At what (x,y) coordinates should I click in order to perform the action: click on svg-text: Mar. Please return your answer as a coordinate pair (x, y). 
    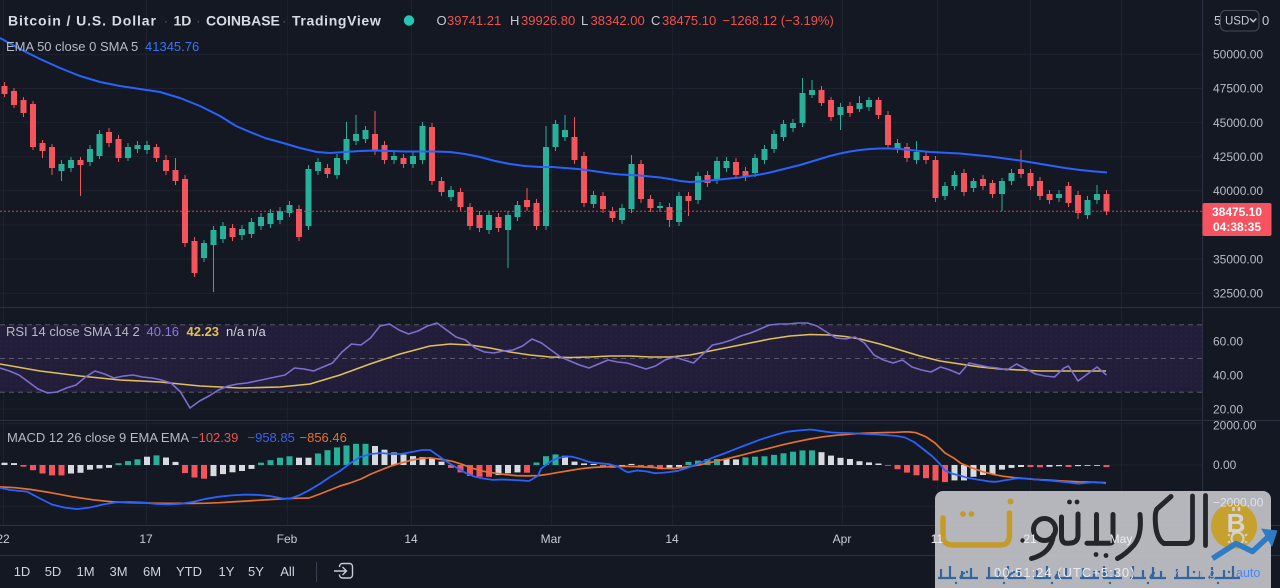
    Looking at the image, I should click on (551, 539).